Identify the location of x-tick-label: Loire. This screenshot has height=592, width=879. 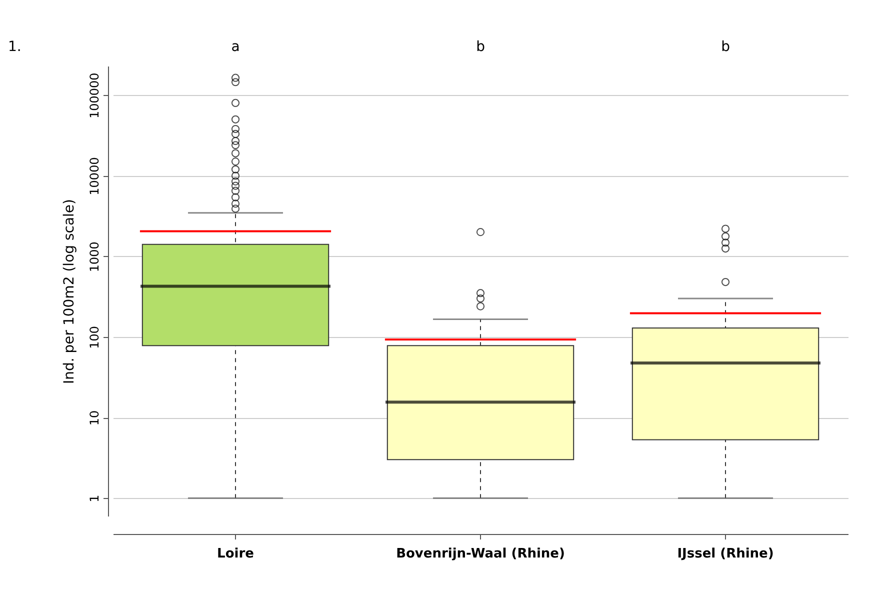
(235, 554).